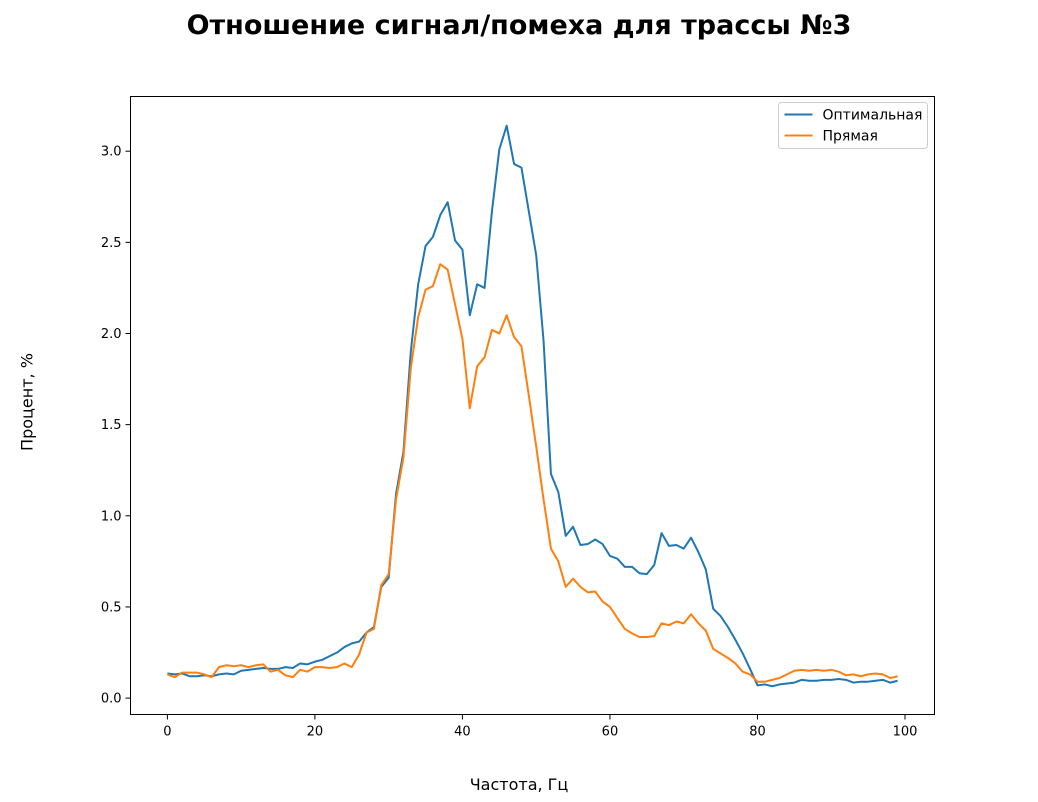  I want to click on x-tick-label: 80, so click(757, 732).